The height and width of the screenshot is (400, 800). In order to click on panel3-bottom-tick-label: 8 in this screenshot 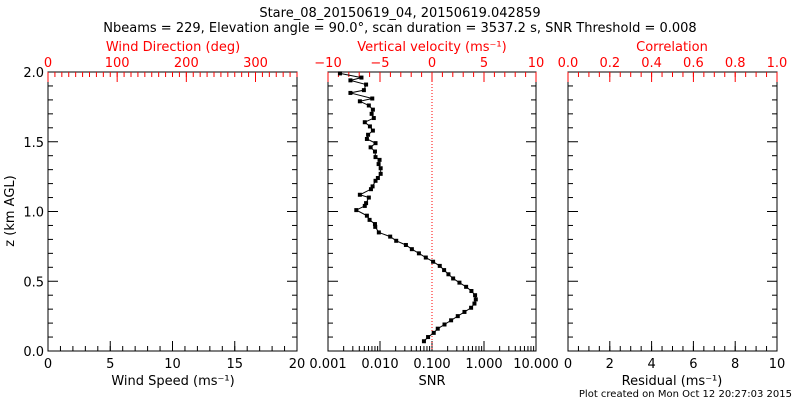, I will do `click(735, 364)`.